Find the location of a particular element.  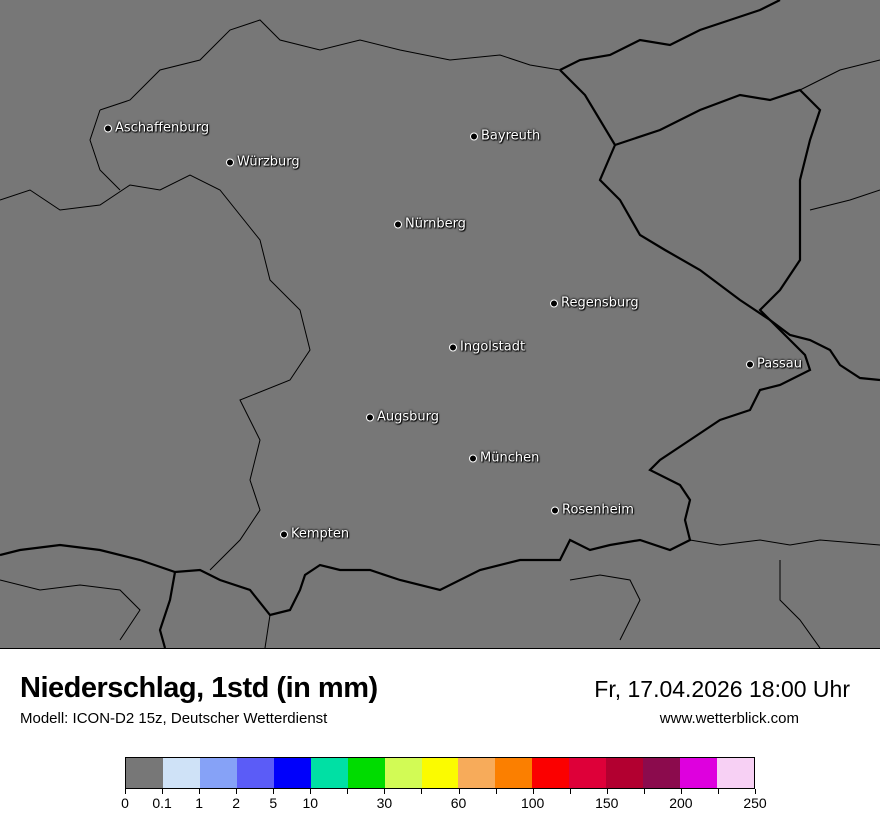

legend-tick-label: 150 is located at coordinates (607, 803).